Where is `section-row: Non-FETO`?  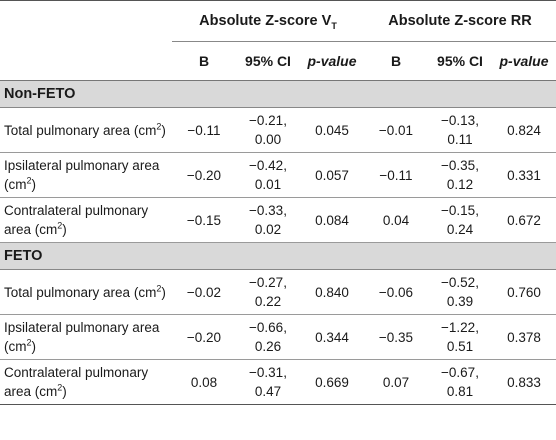
section-row: Non-FETO is located at coordinates (278, 94).